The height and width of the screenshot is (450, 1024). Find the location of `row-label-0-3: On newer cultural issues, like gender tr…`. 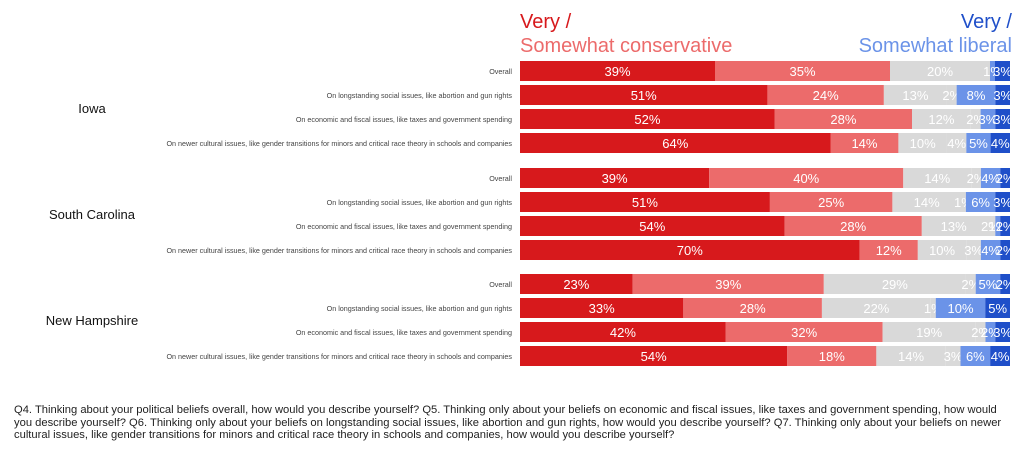

row-label-0-3: On newer cultural issues, like gender tr… is located at coordinates (339, 143).